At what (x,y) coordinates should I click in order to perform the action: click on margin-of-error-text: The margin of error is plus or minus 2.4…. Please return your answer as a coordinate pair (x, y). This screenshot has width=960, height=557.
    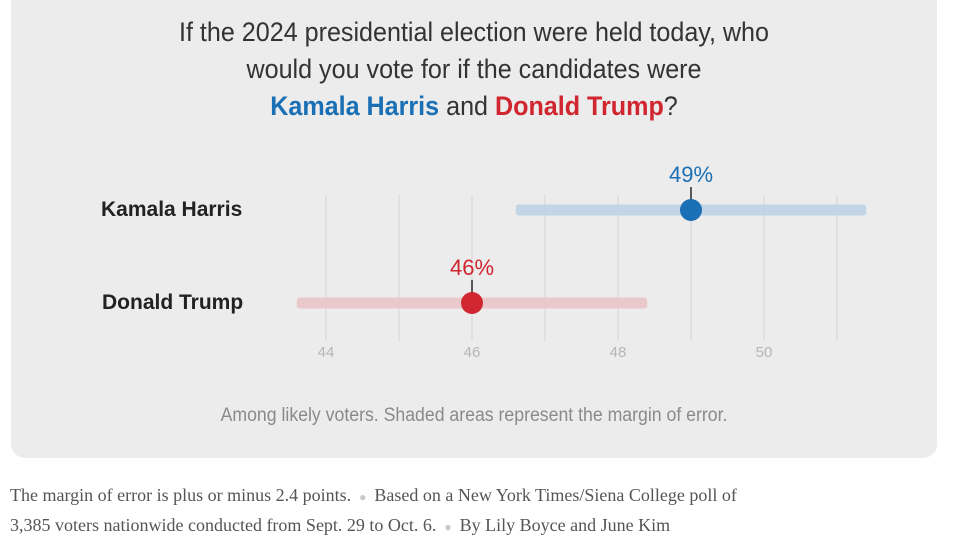
    Looking at the image, I should click on (181, 495).